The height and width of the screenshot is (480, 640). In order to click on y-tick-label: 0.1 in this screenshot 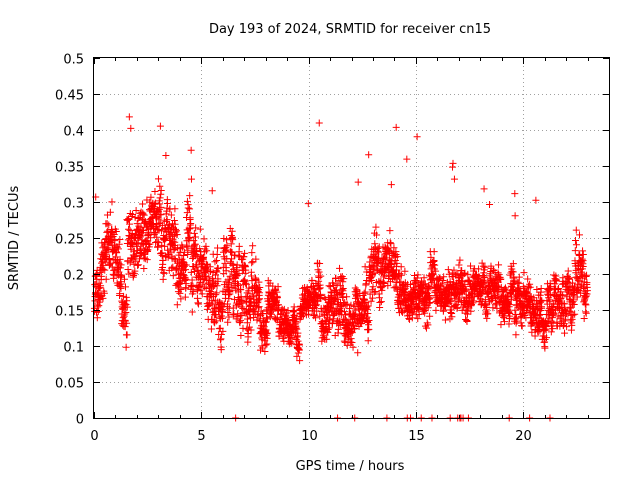, I will do `click(73, 348)`.